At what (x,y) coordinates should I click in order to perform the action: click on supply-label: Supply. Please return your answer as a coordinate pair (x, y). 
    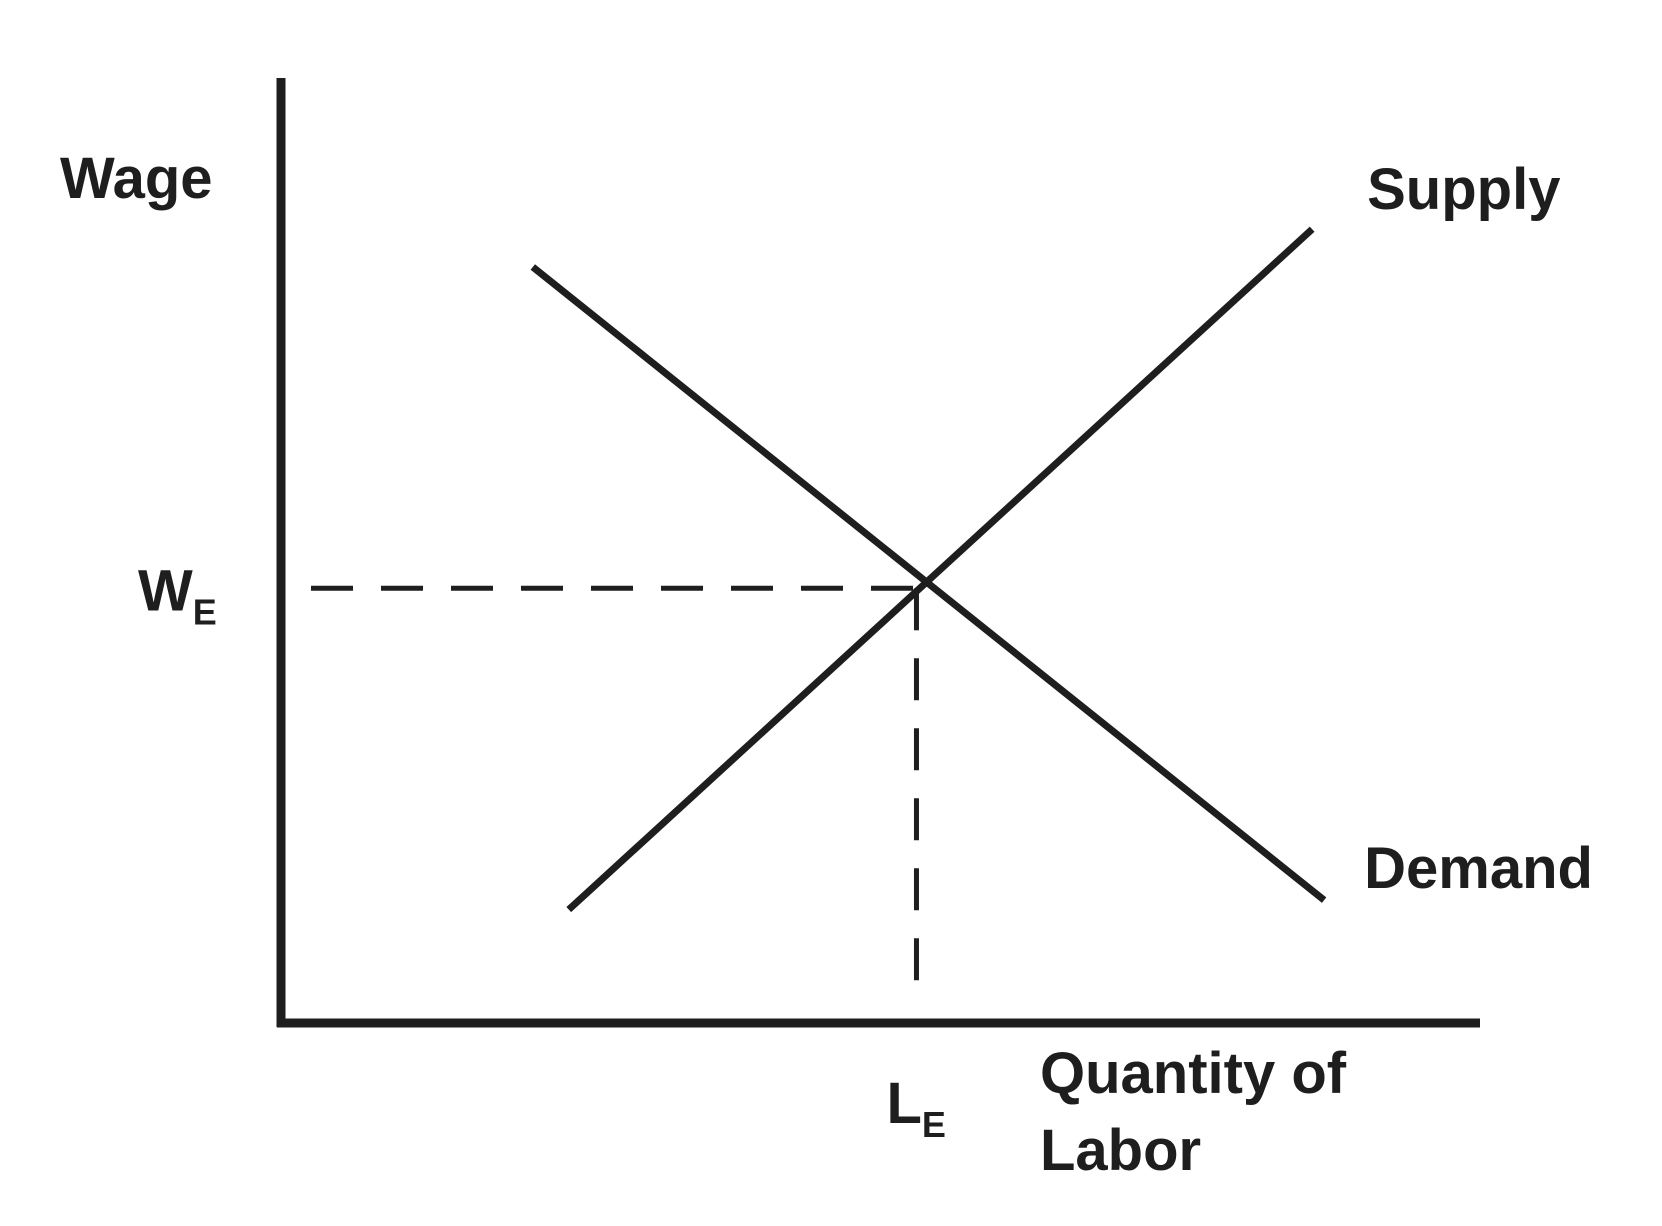
    Looking at the image, I should click on (1463, 189).